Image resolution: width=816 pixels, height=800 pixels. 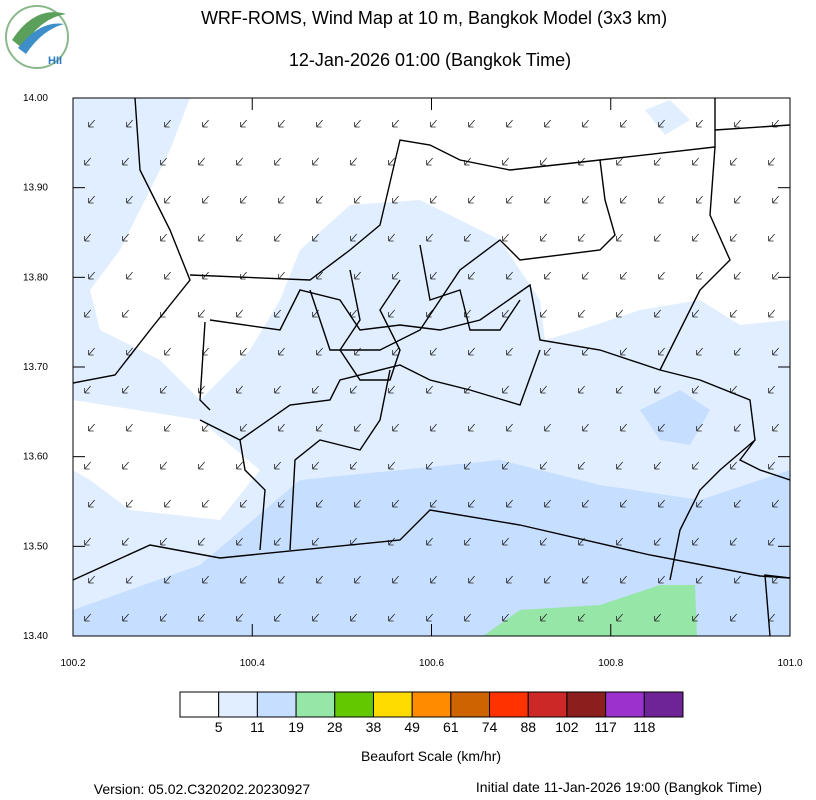 What do you see at coordinates (296, 727) in the screenshot?
I see `colorbar-label: 19` at bounding box center [296, 727].